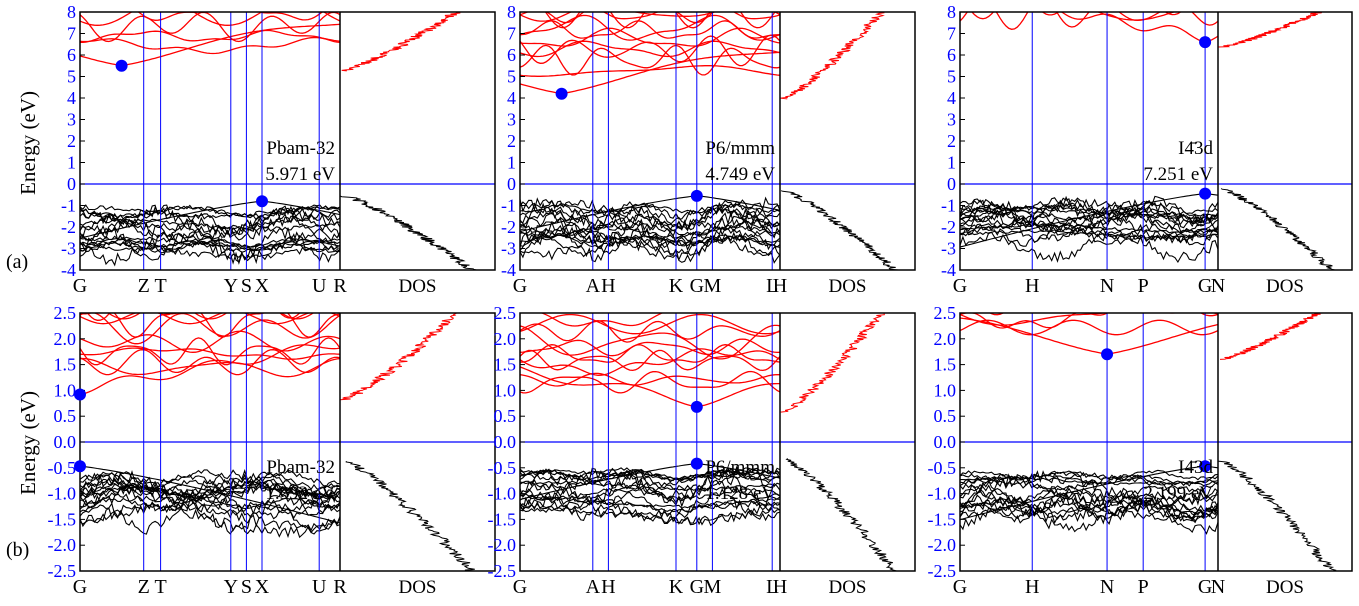 Image resolution: width=1359 pixels, height=606 pixels. What do you see at coordinates (511, 141) in the screenshot?
I see `y-tick-label: 2` at bounding box center [511, 141].